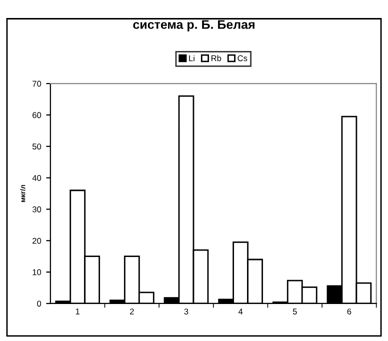 This screenshot has height=341, width=388. I want to click on legend-label: Li, so click(191, 58).